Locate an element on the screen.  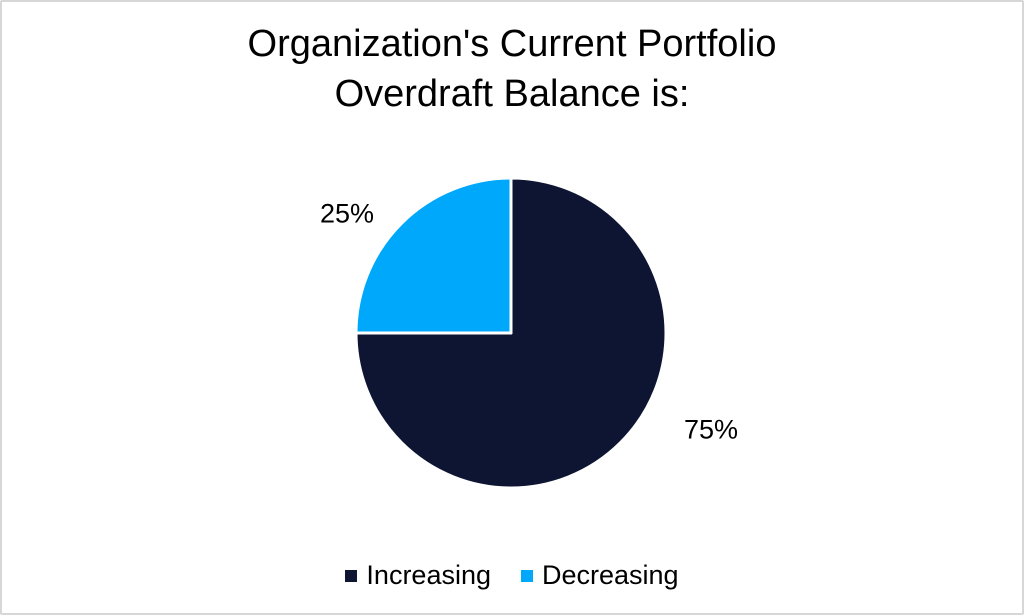
legend-label-increasing: Increasing is located at coordinates (428, 575).